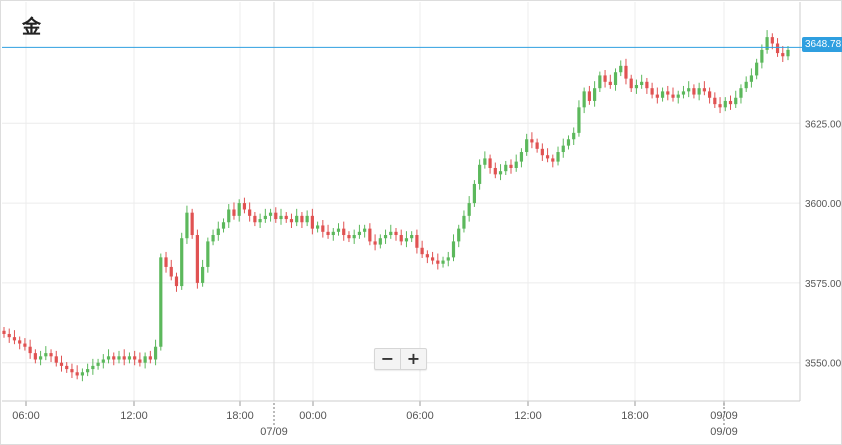 This screenshot has height=445, width=842. I want to click on x-tick-label: 06:00, so click(26, 416).